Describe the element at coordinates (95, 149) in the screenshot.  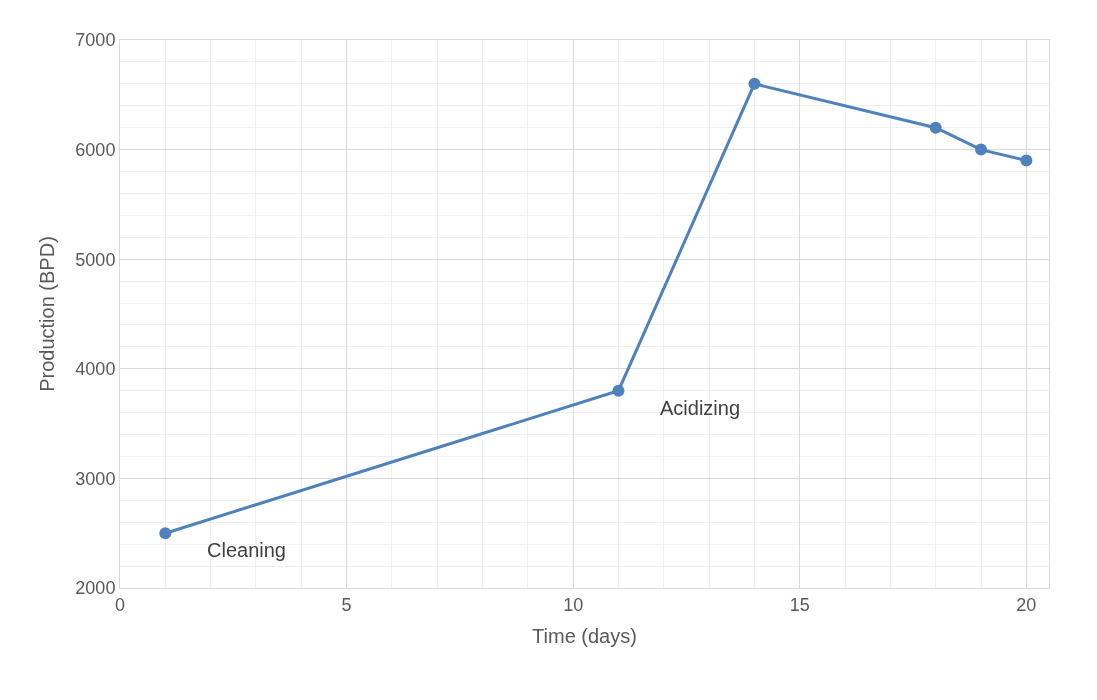
I see `y-tick-label: 6000` at that location.